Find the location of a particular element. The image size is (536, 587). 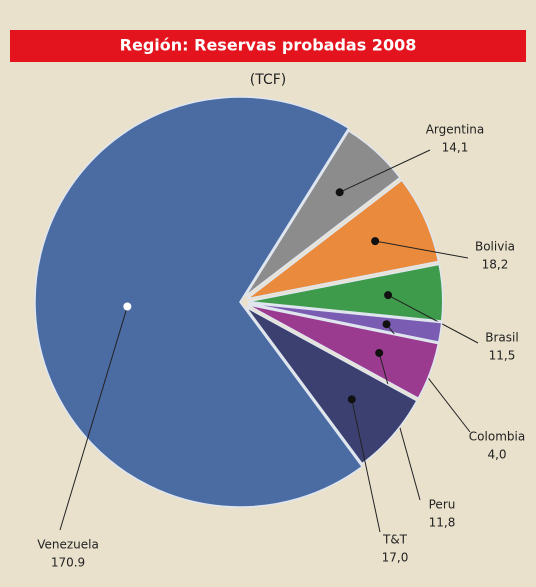

slice-value: 18,2 is located at coordinates (495, 265).